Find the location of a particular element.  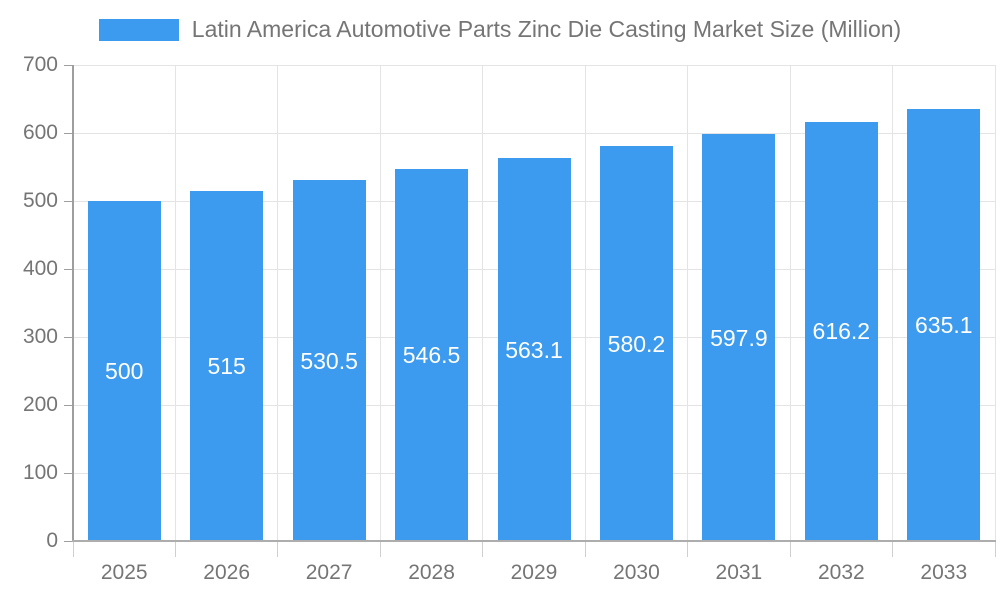

bar-2029 is located at coordinates (534, 349).